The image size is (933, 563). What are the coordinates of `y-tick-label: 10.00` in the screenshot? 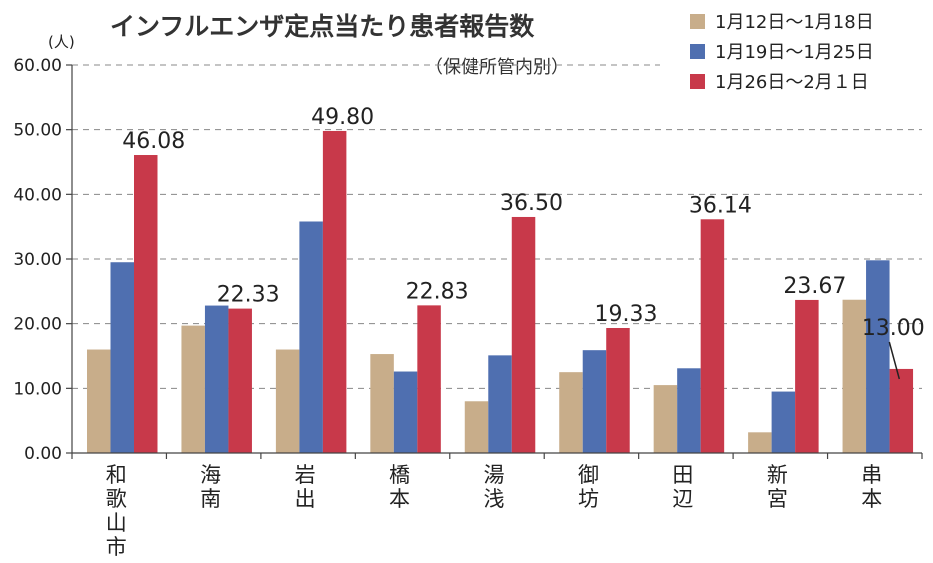 It's located at (37, 389).